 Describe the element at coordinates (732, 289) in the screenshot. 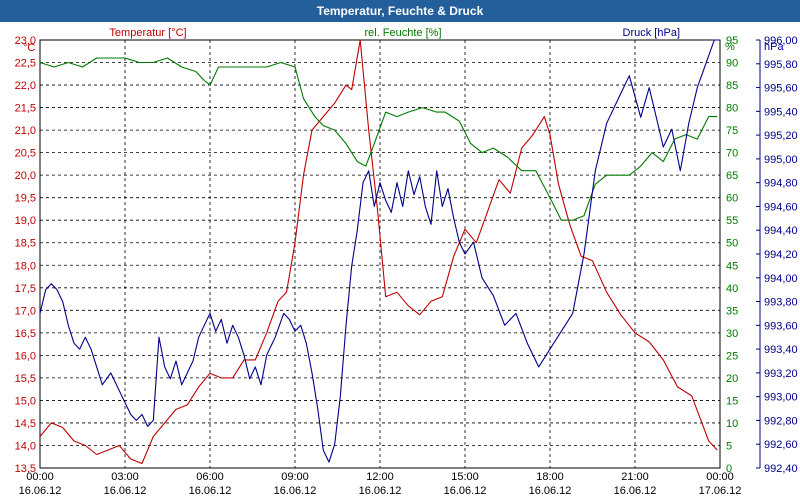

I see `humidity-tick-label: 40` at that location.